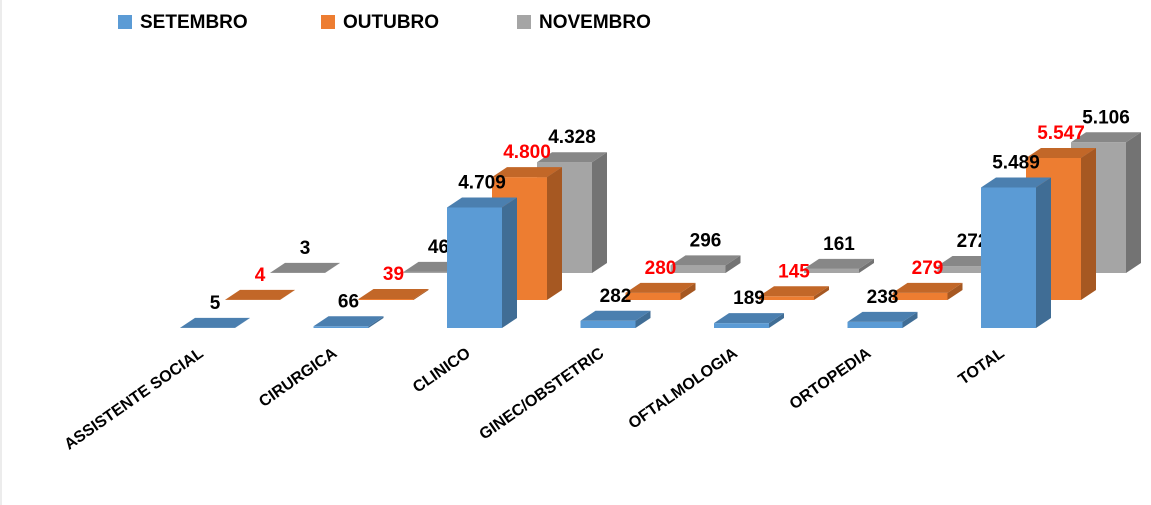  What do you see at coordinates (595, 22) in the screenshot?
I see `legend-label: NOVEMBRO` at bounding box center [595, 22].